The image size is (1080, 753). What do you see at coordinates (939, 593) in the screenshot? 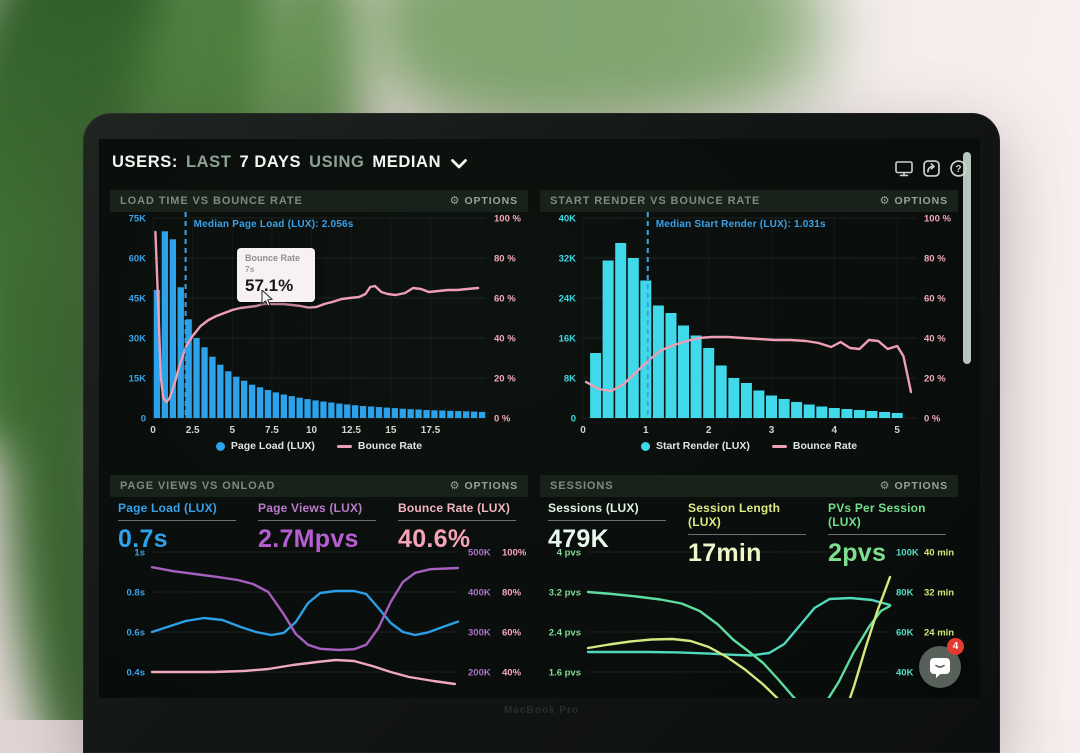
I see `svg-text: 32 min` at bounding box center [939, 593].